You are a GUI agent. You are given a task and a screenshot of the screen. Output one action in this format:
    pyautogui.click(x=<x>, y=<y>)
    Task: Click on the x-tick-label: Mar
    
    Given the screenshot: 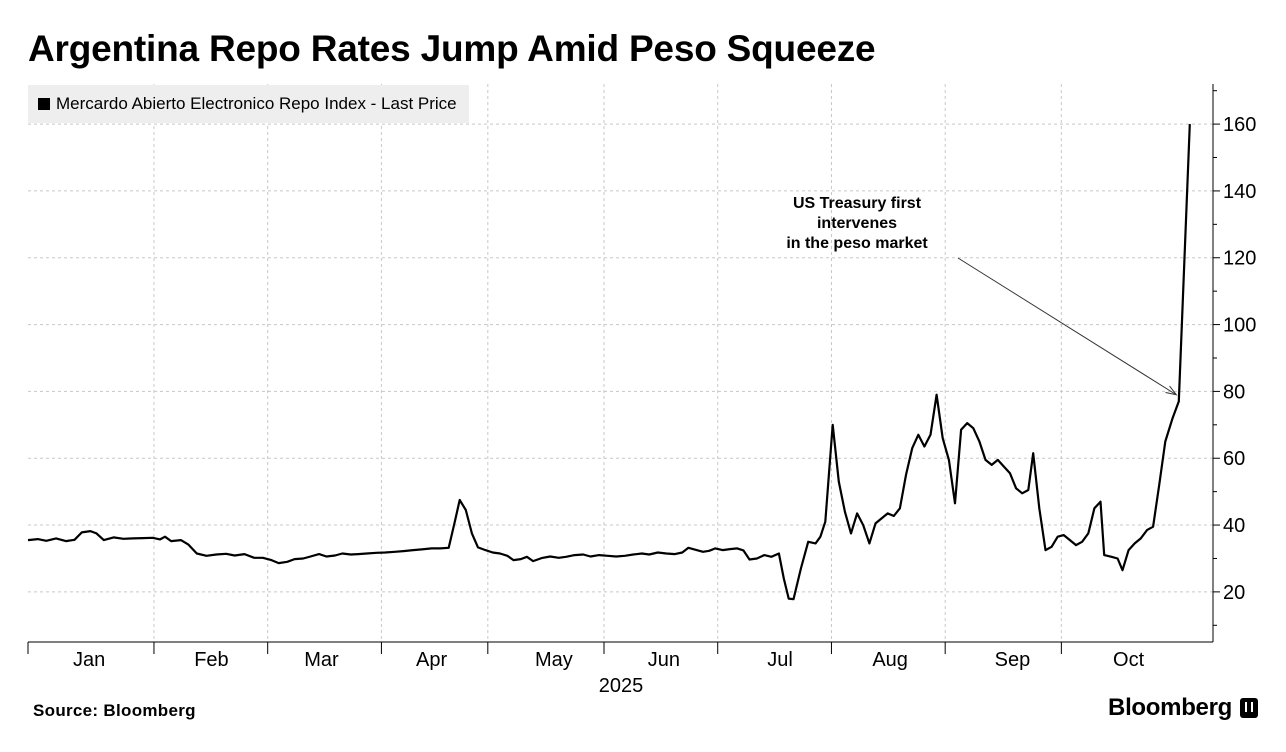 What is the action you would take?
    pyautogui.click(x=321, y=660)
    